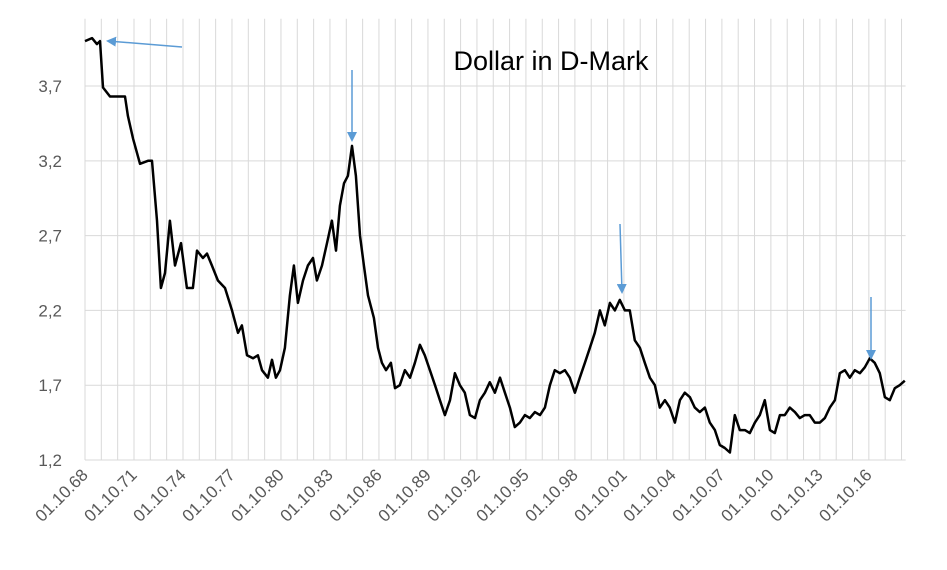 The height and width of the screenshot is (570, 947). I want to click on x-tick-label: 01.10.13, so click(796, 495).